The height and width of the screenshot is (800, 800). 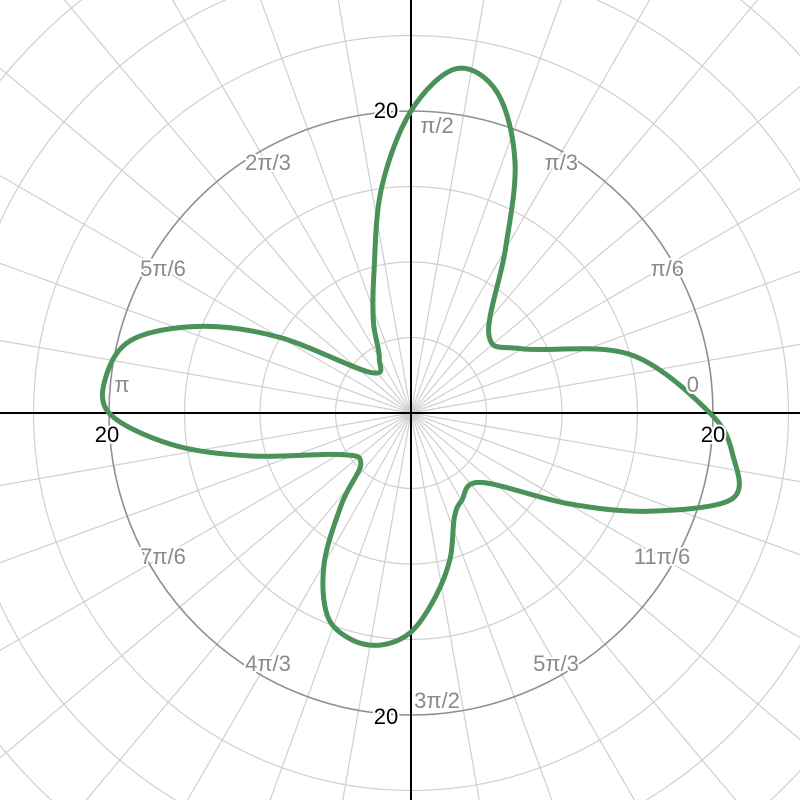 I want to click on angle-label: 2π/3, so click(x=268, y=162).